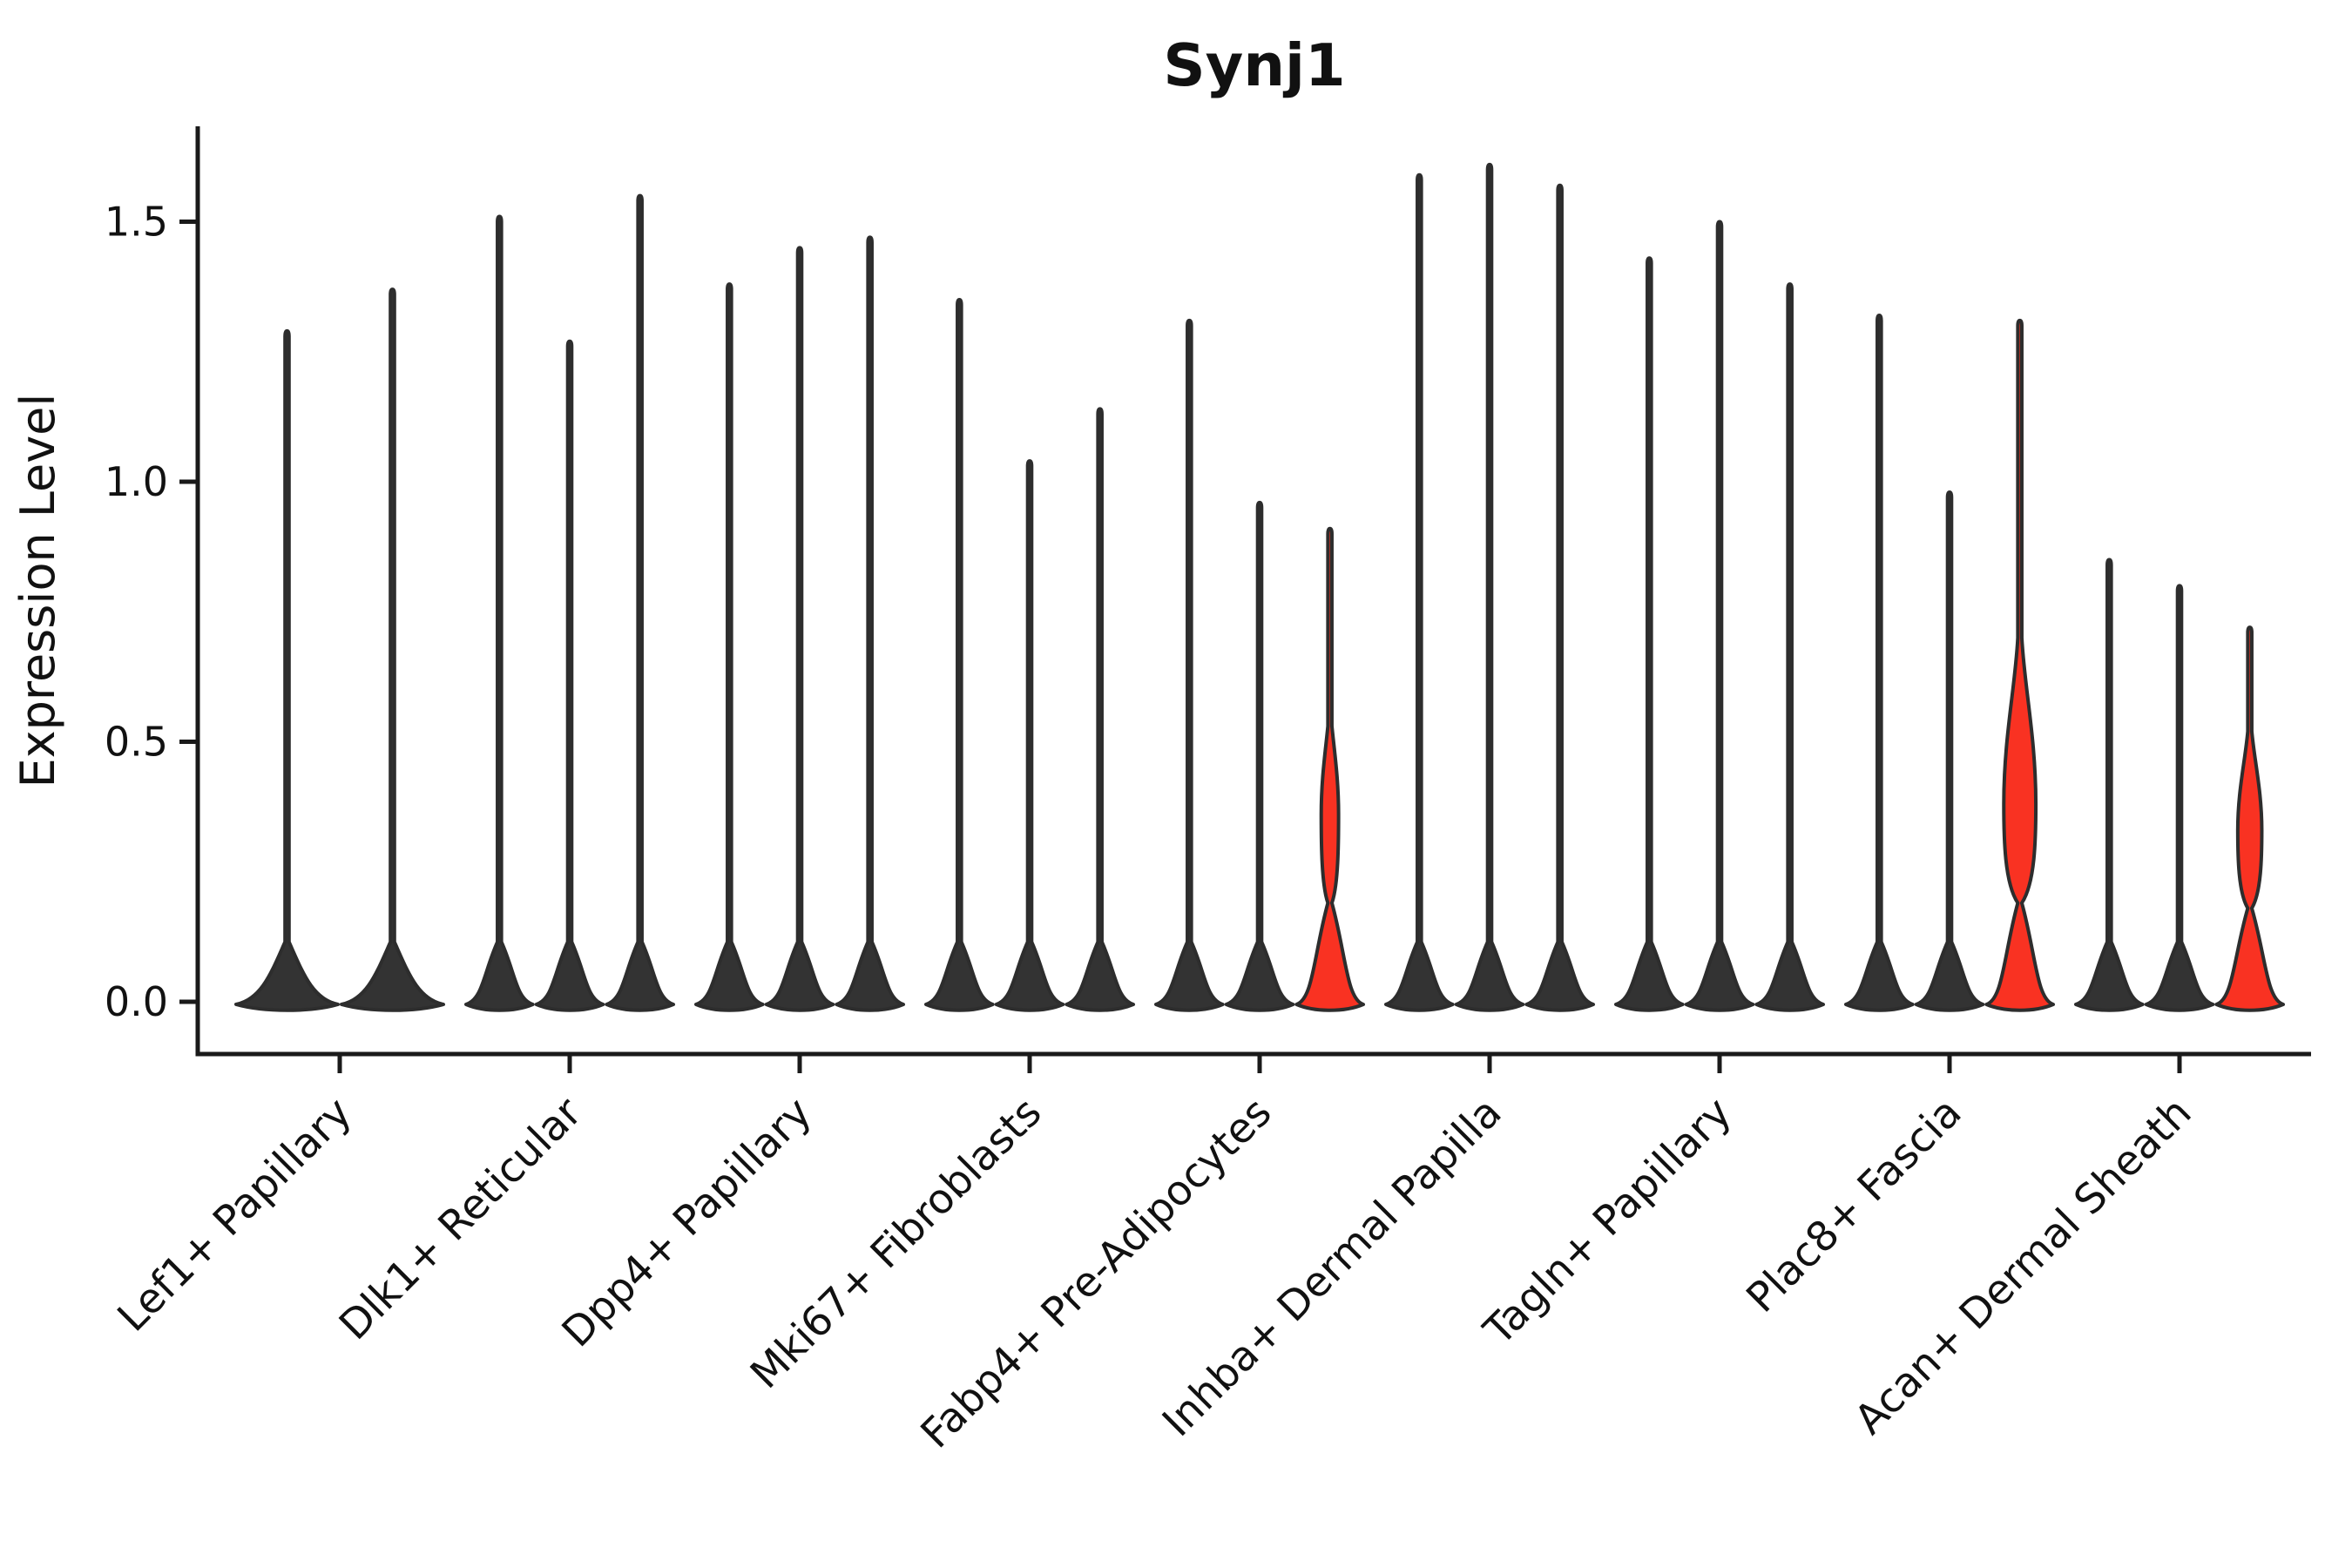 This screenshot has width=2352, height=1568. Describe the element at coordinates (460, 1218) in the screenshot. I see `x-tick-label-dlk1-reticular: Dlk1+ Reticular` at that location.